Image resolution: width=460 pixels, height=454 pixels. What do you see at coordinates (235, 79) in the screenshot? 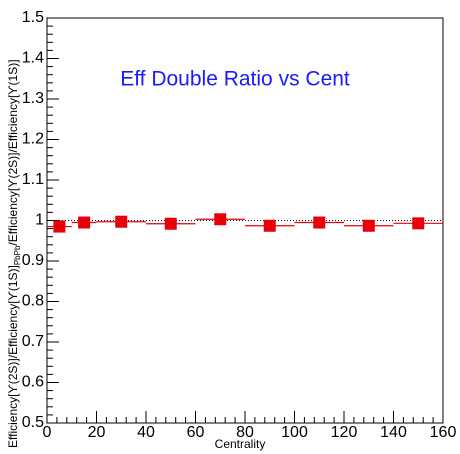
I see `chart-title: Eff Double Ratio vs Cent` at bounding box center [235, 79].